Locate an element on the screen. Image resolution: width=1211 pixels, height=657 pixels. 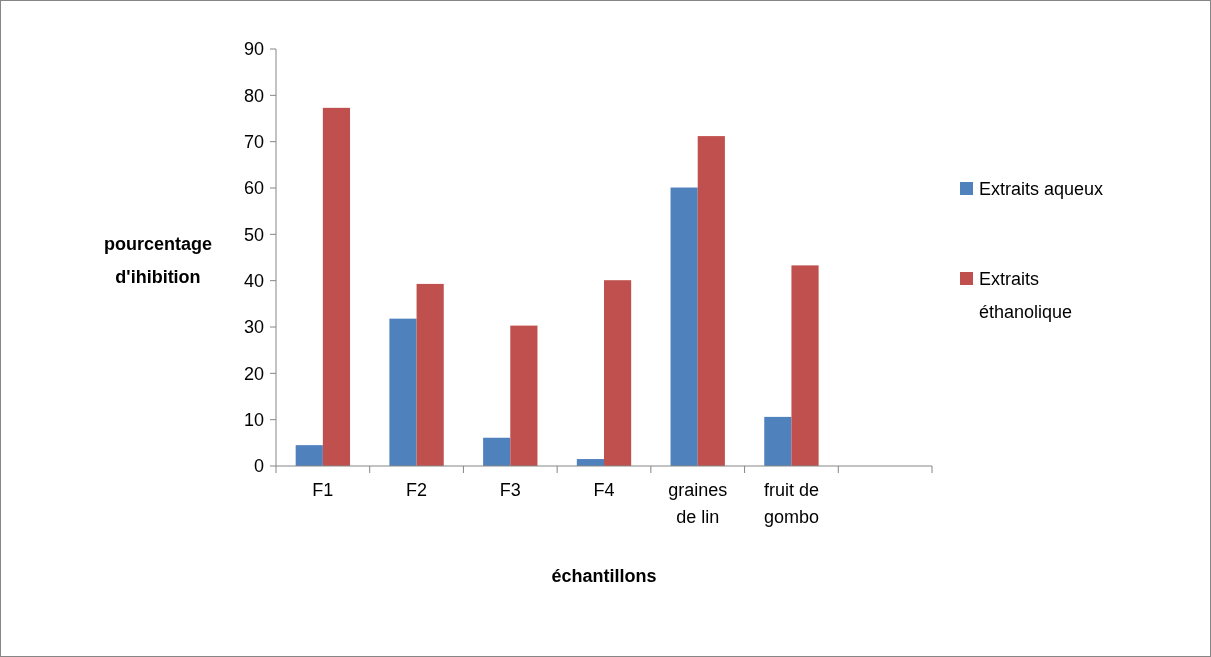
x-tick-label: fruit de gombo is located at coordinates (791, 503).